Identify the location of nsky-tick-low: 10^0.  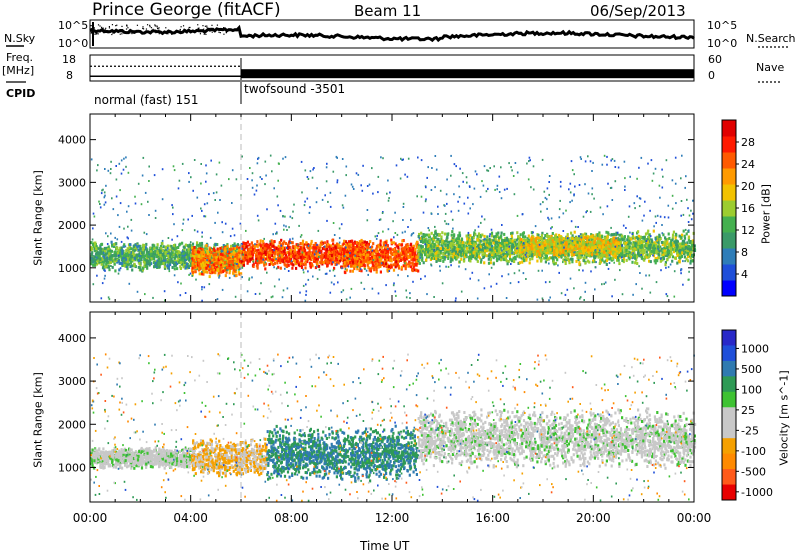
(73, 43).